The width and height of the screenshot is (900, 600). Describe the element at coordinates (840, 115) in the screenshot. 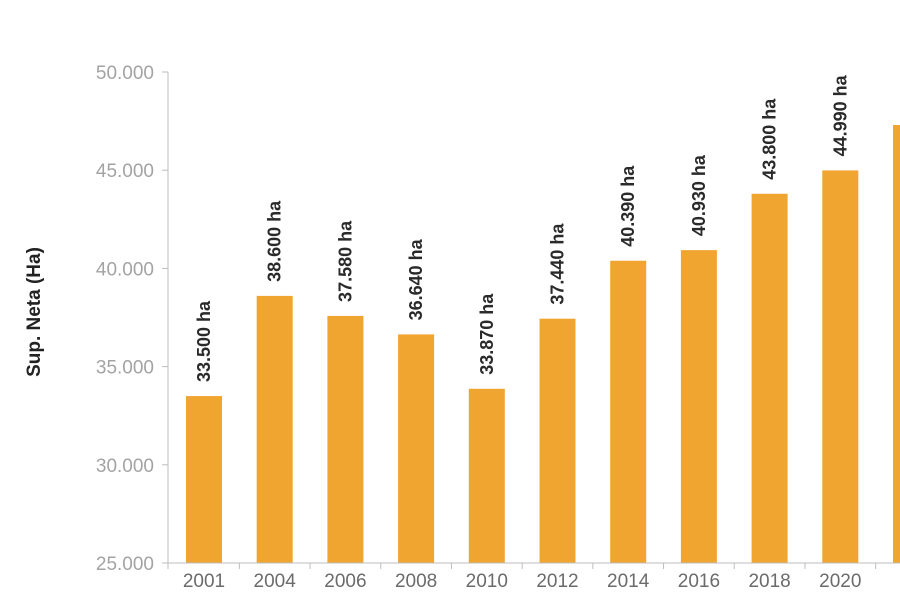

I see `data-label: 44.990 ha` at that location.